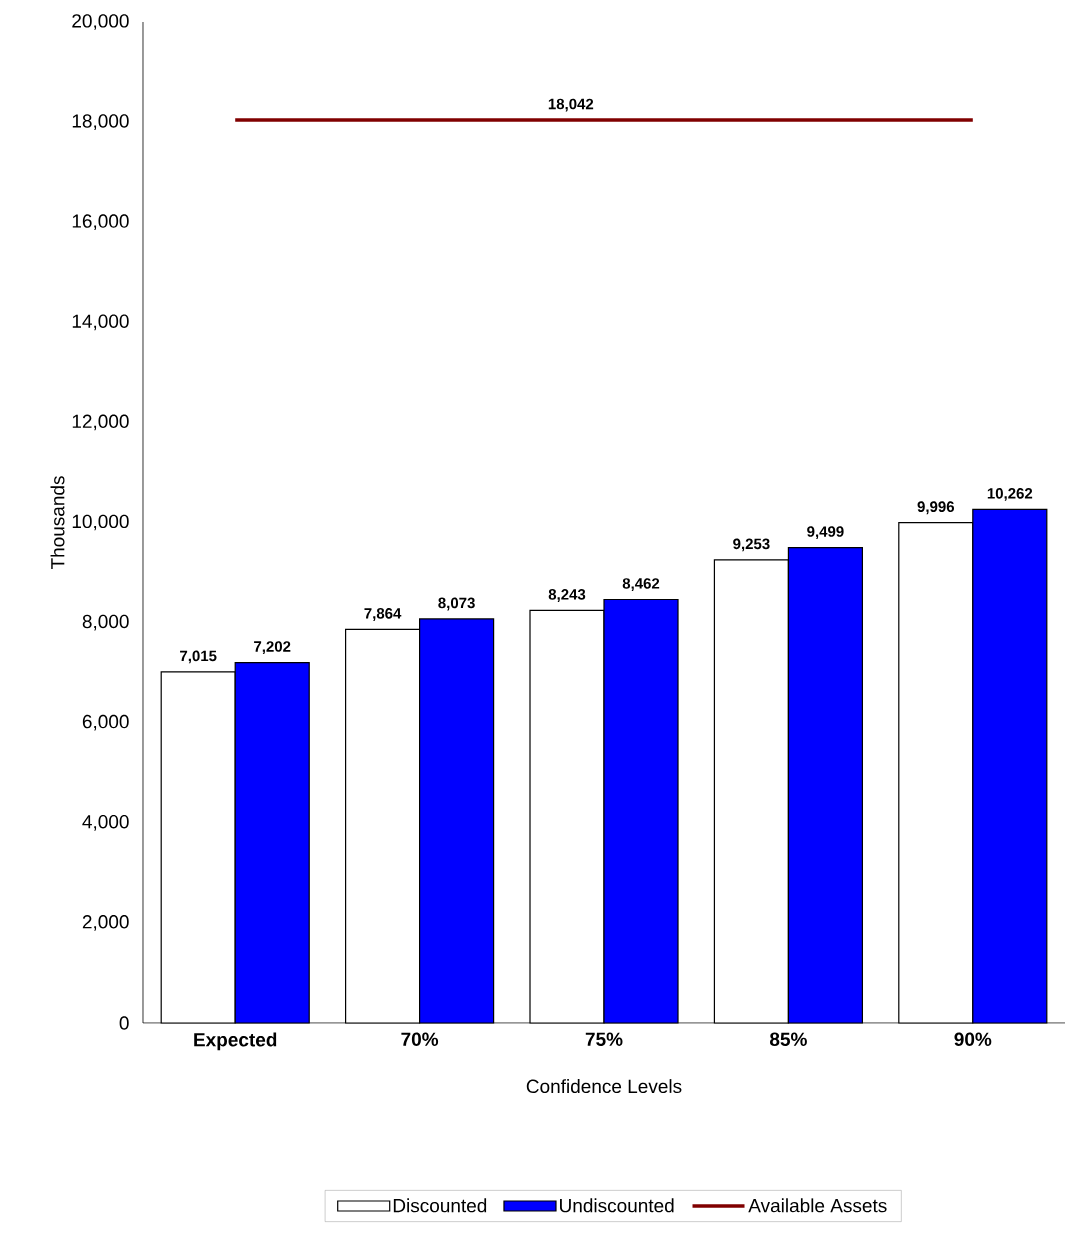 The image size is (1065, 1249). I want to click on legend-label: Undiscounted, so click(617, 1205).